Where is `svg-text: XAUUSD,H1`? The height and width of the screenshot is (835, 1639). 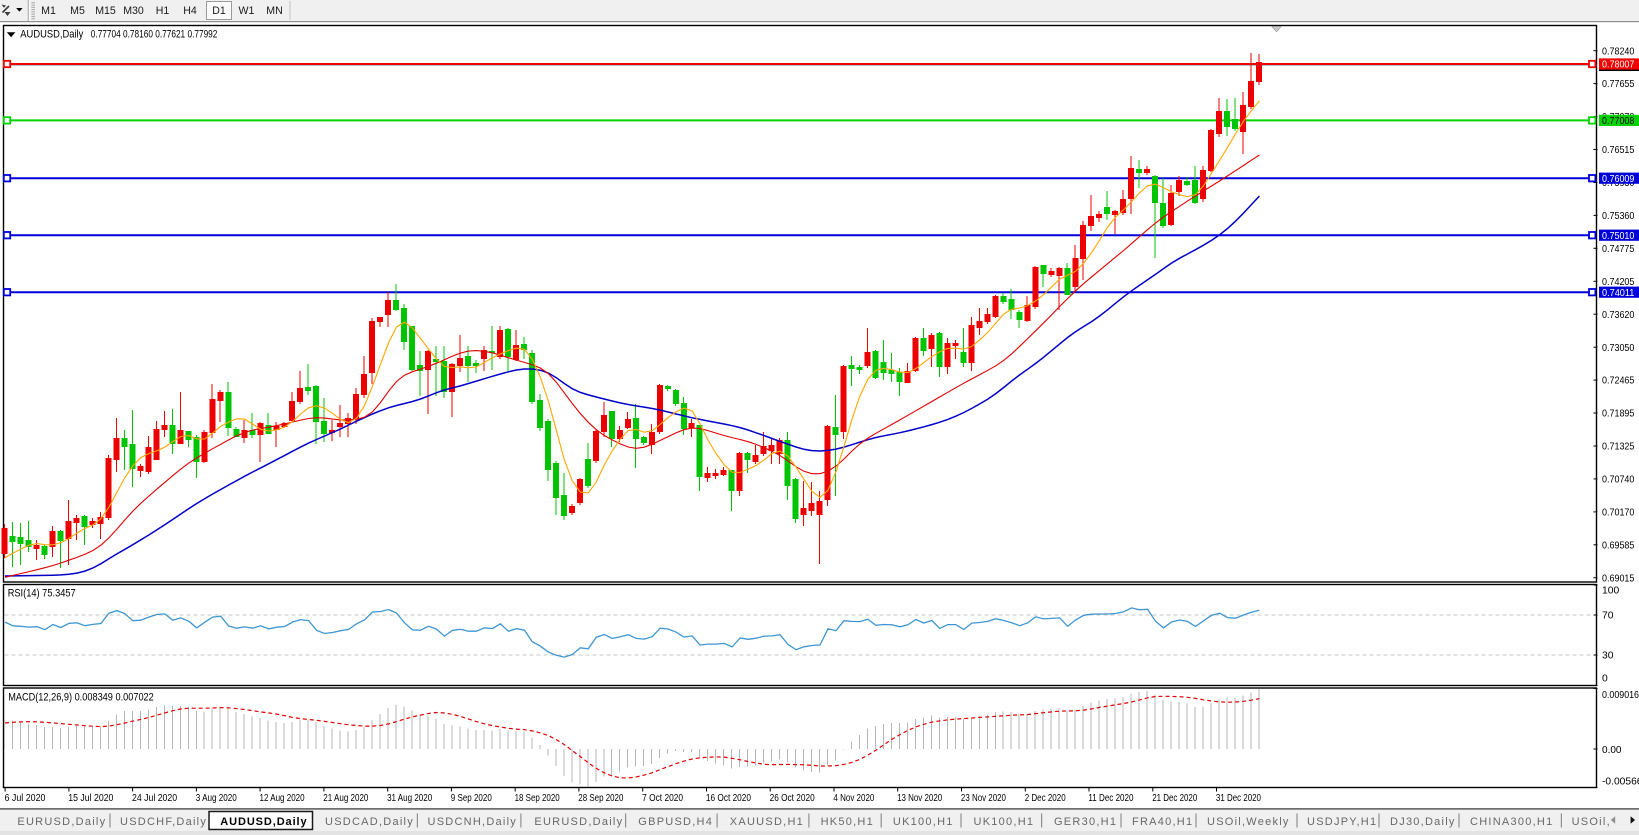
svg-text: XAUUSD,H1 is located at coordinates (767, 822).